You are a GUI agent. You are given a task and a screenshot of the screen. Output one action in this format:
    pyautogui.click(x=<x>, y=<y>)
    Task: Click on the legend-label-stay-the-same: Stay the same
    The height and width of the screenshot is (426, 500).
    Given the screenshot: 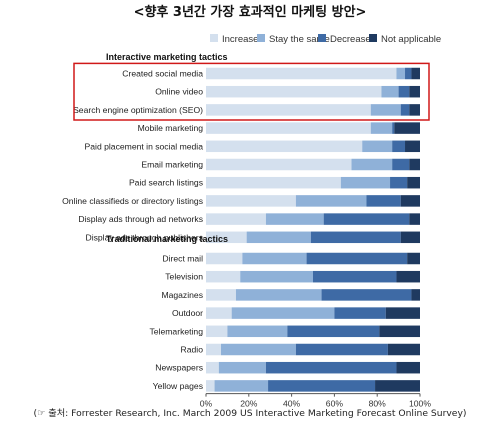 What is the action you would take?
    pyautogui.click(x=299, y=39)
    